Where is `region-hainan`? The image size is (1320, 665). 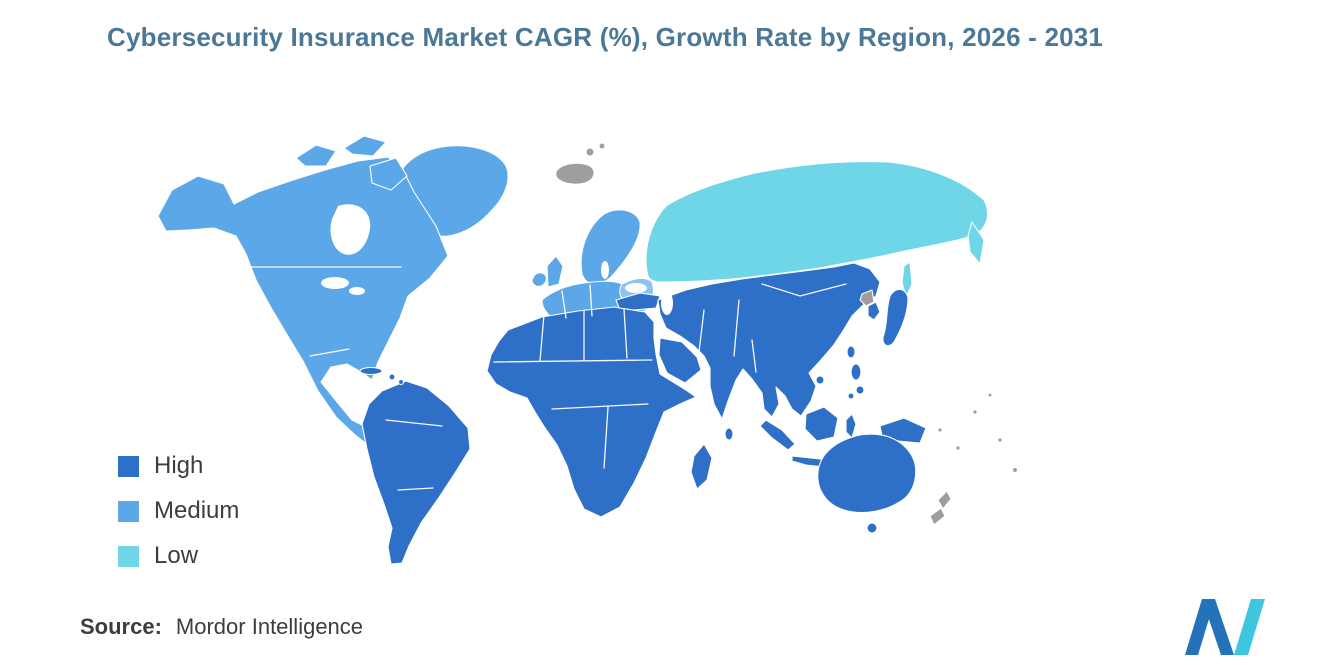 region-hainan is located at coordinates (820, 380).